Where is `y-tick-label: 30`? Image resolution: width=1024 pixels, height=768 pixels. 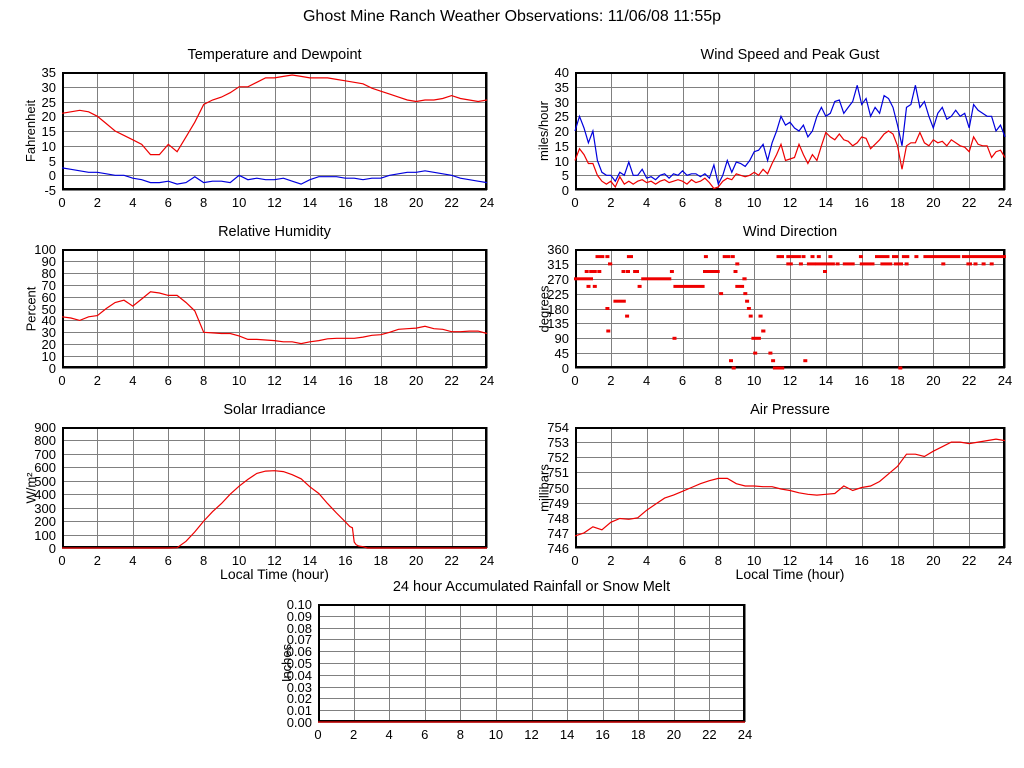 y-tick-label: 30 is located at coordinates (48, 87).